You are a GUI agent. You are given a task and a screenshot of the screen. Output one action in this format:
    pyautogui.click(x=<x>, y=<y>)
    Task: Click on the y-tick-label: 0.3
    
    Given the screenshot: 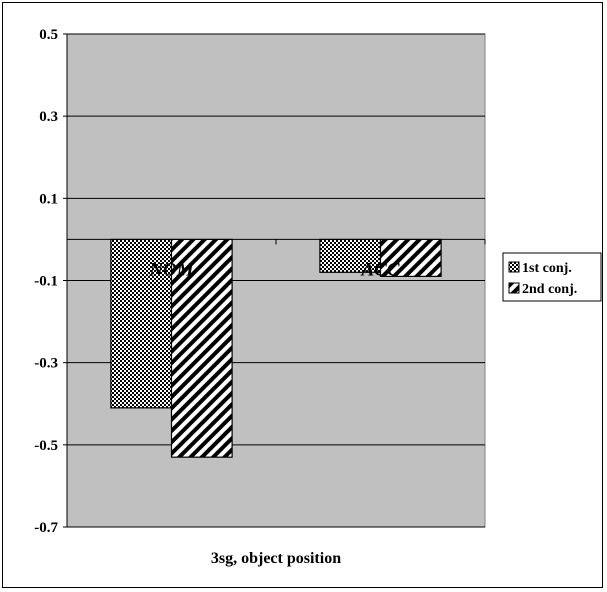 What is the action you would take?
    pyautogui.click(x=48, y=117)
    